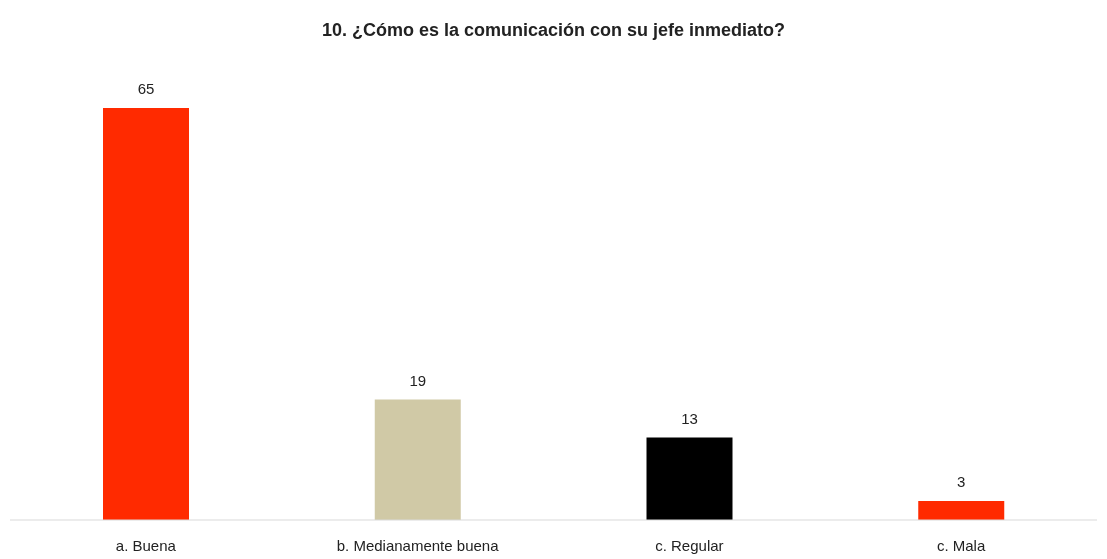 This screenshot has height=559, width=1107. I want to click on data-label: 13, so click(689, 418).